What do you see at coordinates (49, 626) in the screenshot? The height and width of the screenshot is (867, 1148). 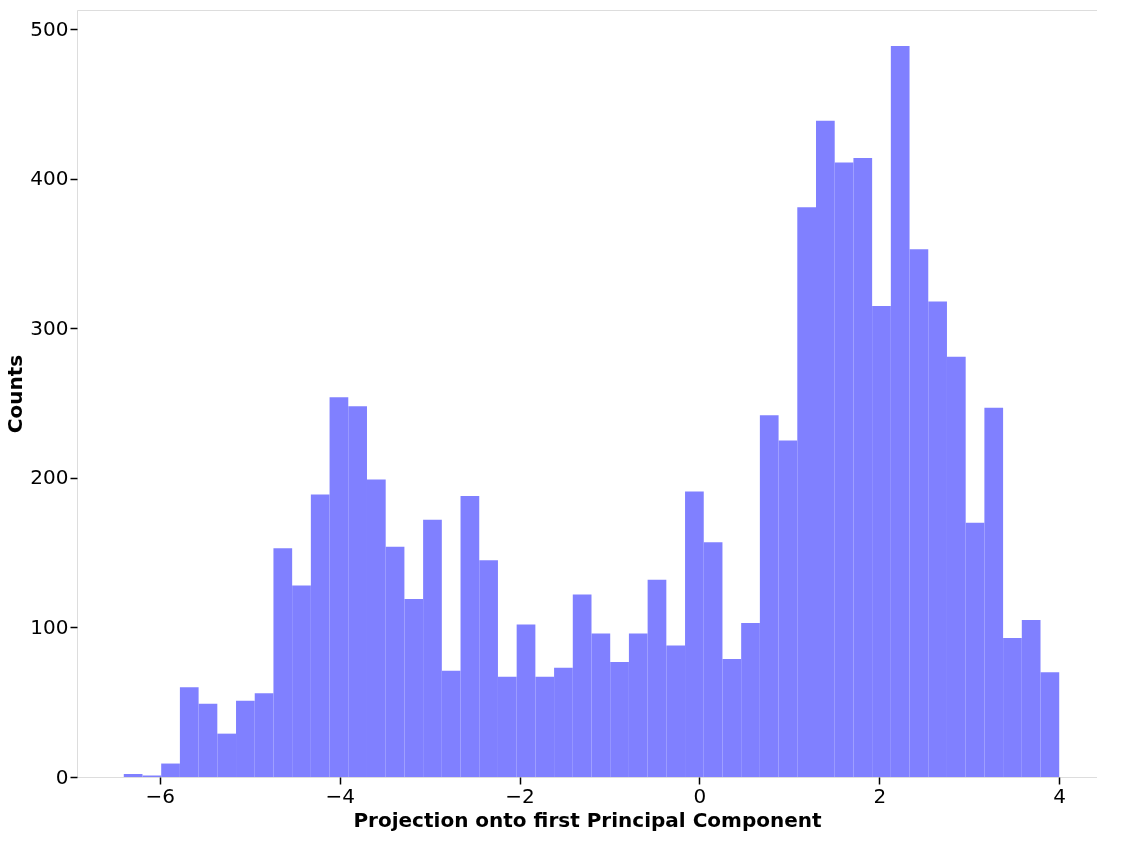 I see `y-tick-label: 100` at bounding box center [49, 626].